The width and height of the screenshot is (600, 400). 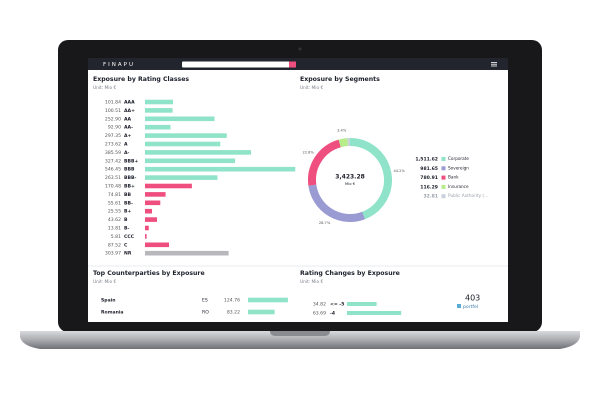 I want to click on category-label: BBB+, so click(x=131, y=161).